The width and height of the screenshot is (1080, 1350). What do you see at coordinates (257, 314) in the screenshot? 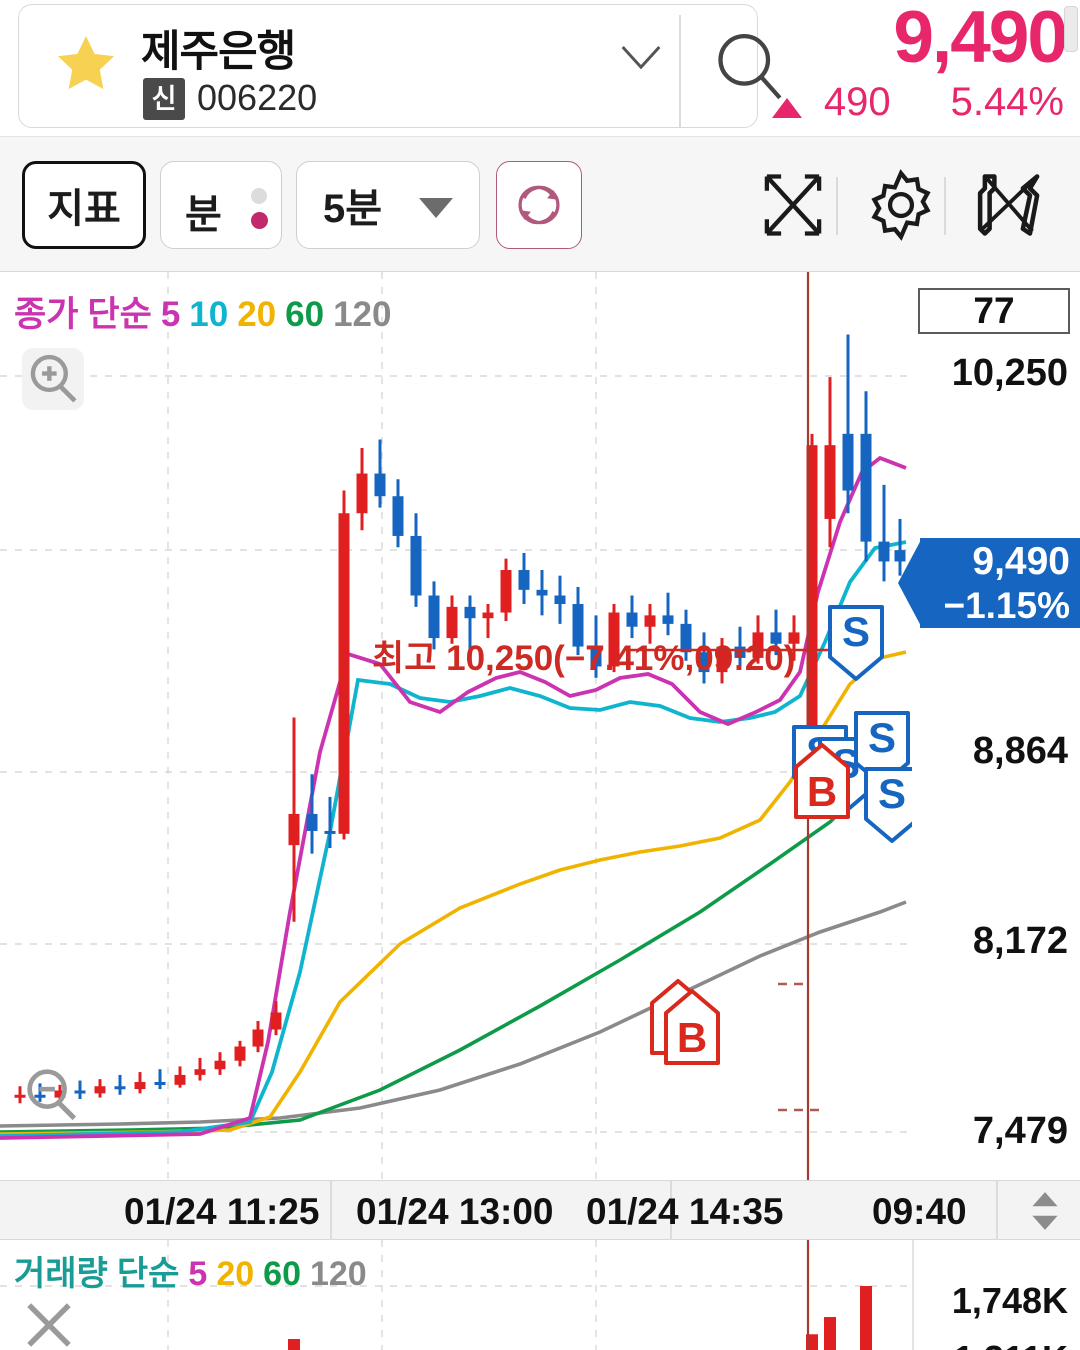
I see `legend-ma-20: 20` at bounding box center [257, 314].